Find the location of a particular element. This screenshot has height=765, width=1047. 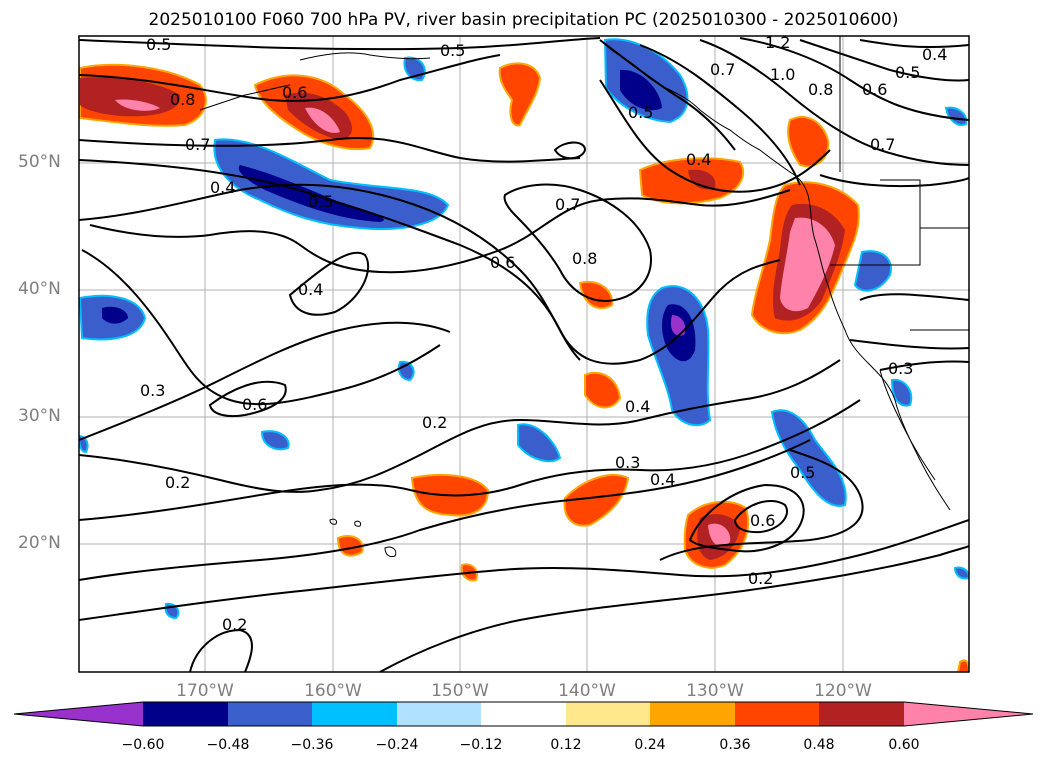

lon-label: 150°W is located at coordinates (460, 691).